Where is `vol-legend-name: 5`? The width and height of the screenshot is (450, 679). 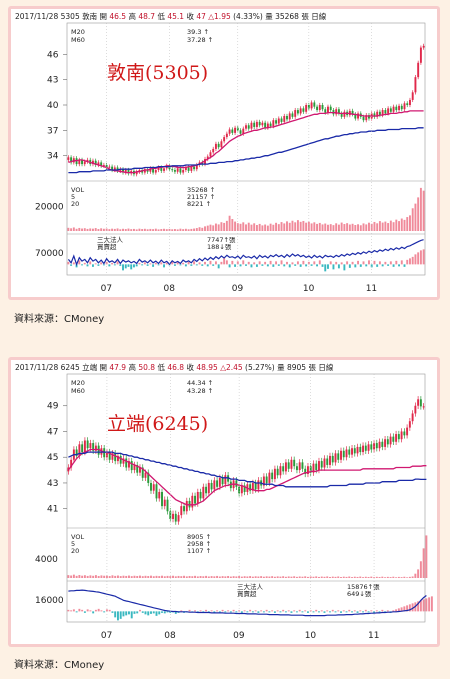 vol-legend-name: 5 is located at coordinates (73, 197).